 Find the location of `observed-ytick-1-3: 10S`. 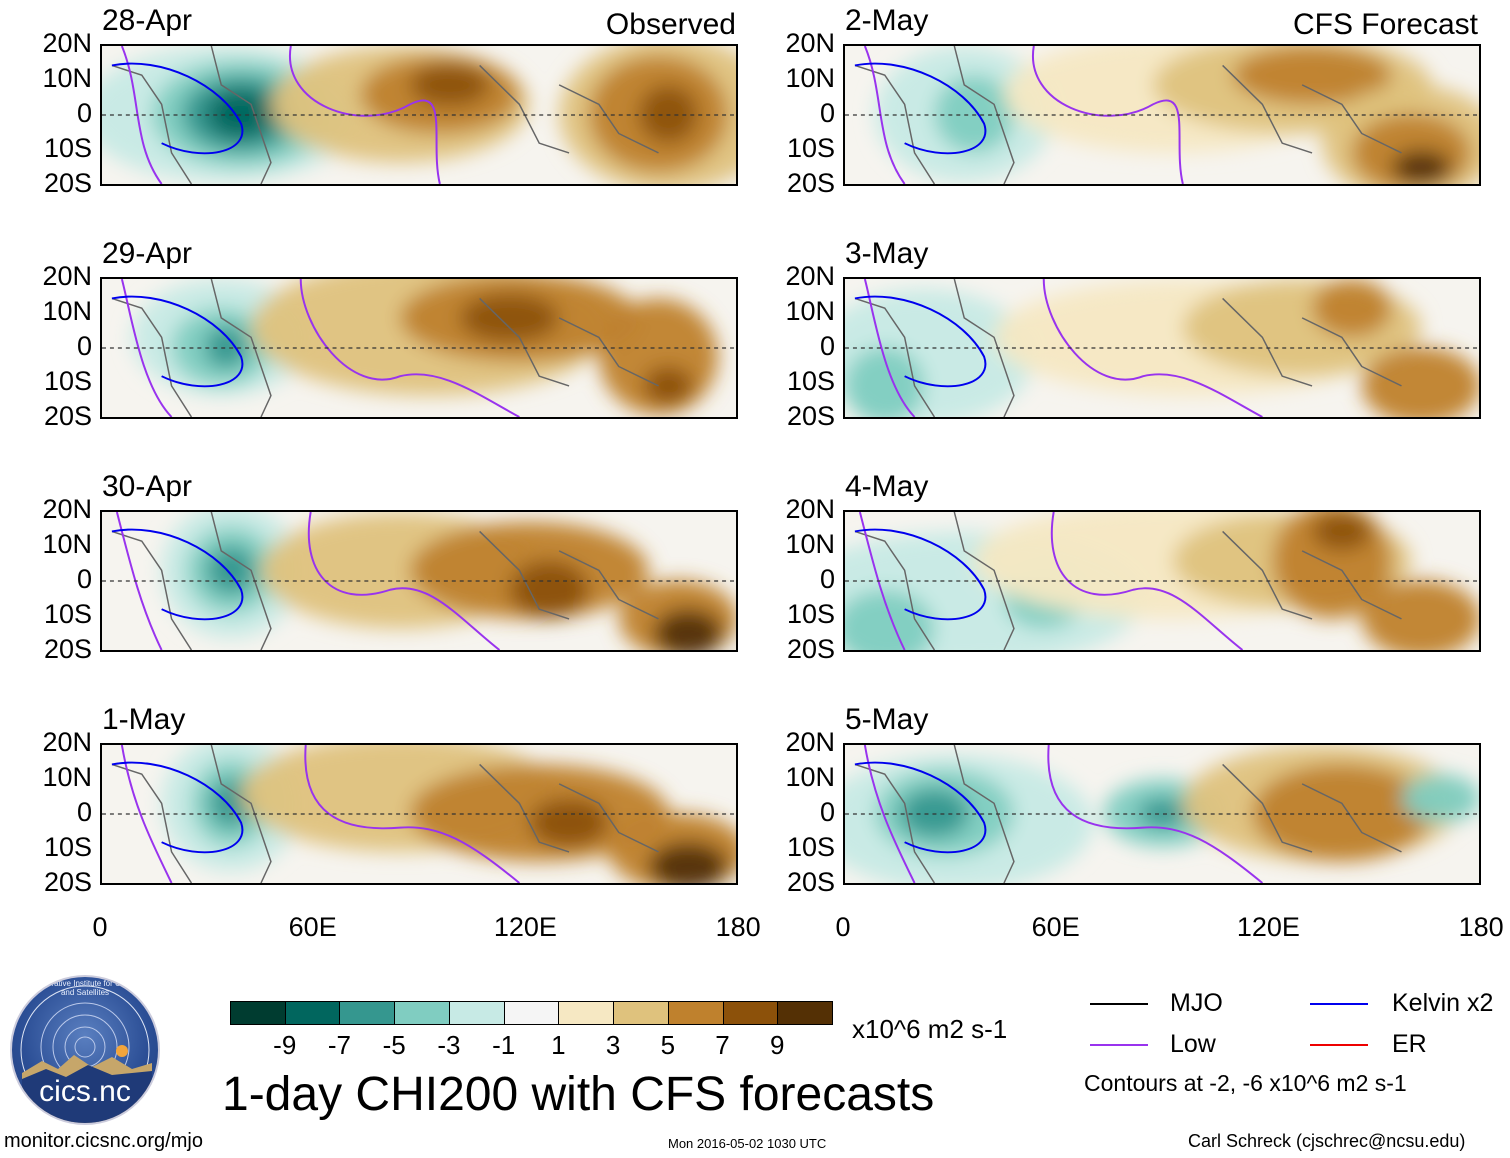

observed-ytick-1-3: 10S is located at coordinates (67, 148).